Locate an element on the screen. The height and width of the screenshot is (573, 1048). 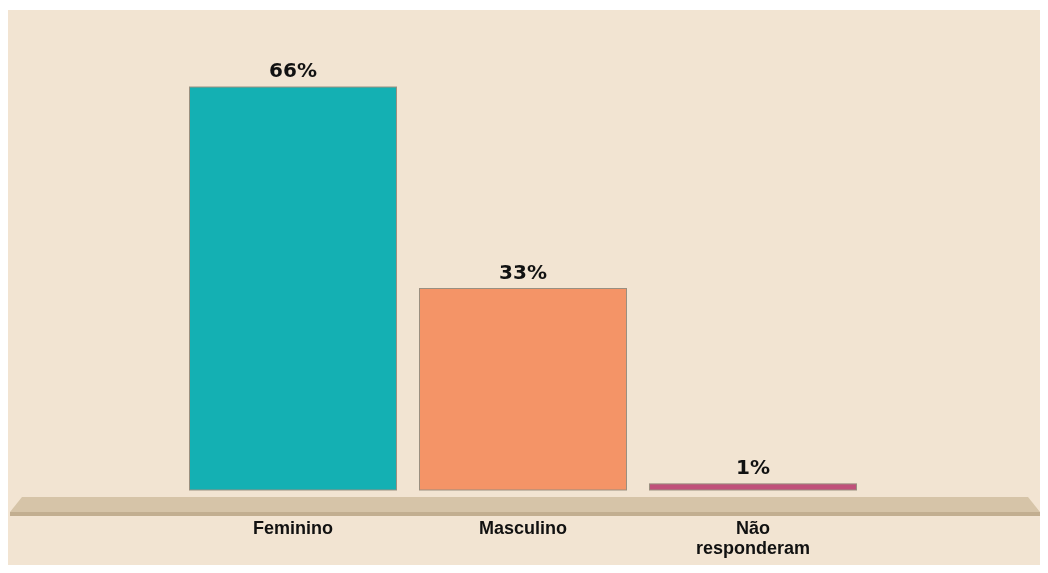
x-tick-label: Feminino is located at coordinates (293, 528).